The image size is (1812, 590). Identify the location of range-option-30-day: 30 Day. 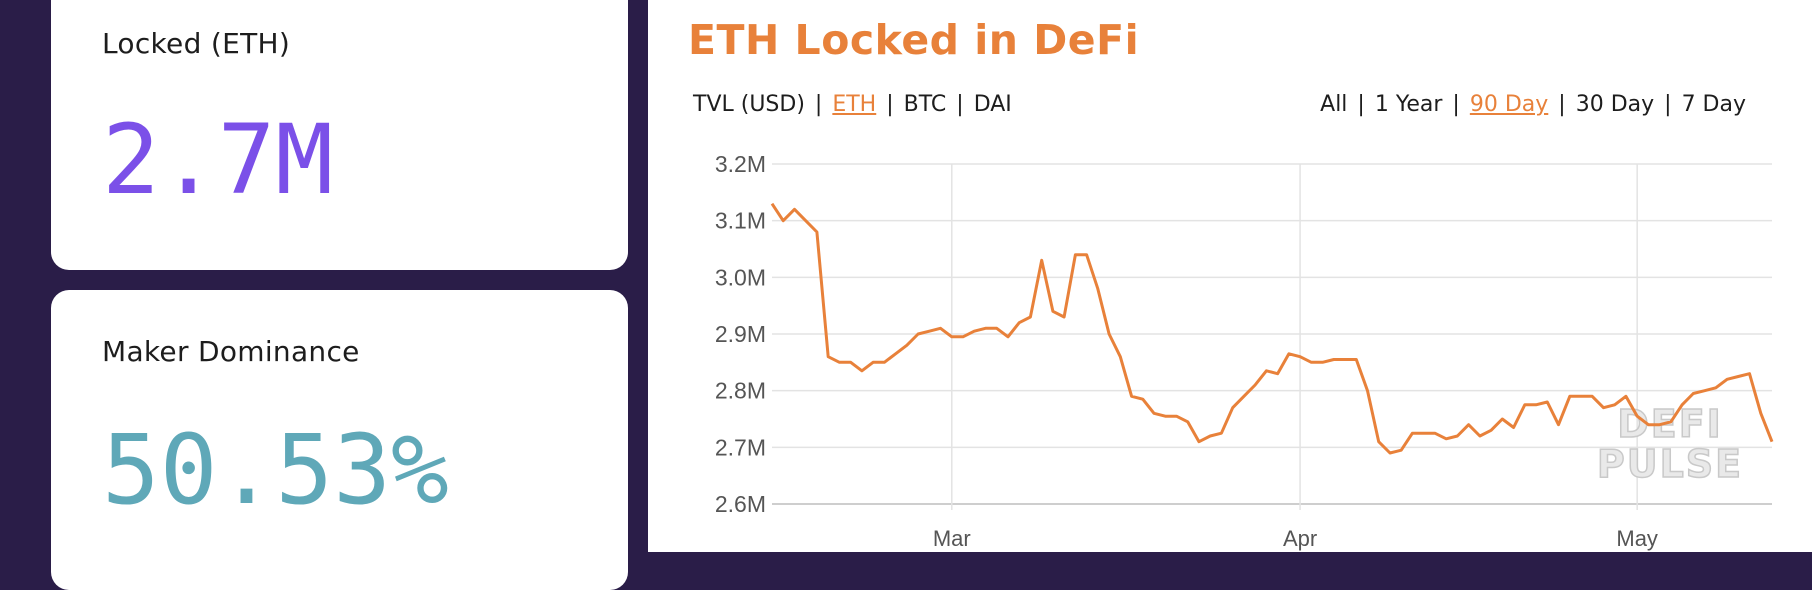
(1615, 104).